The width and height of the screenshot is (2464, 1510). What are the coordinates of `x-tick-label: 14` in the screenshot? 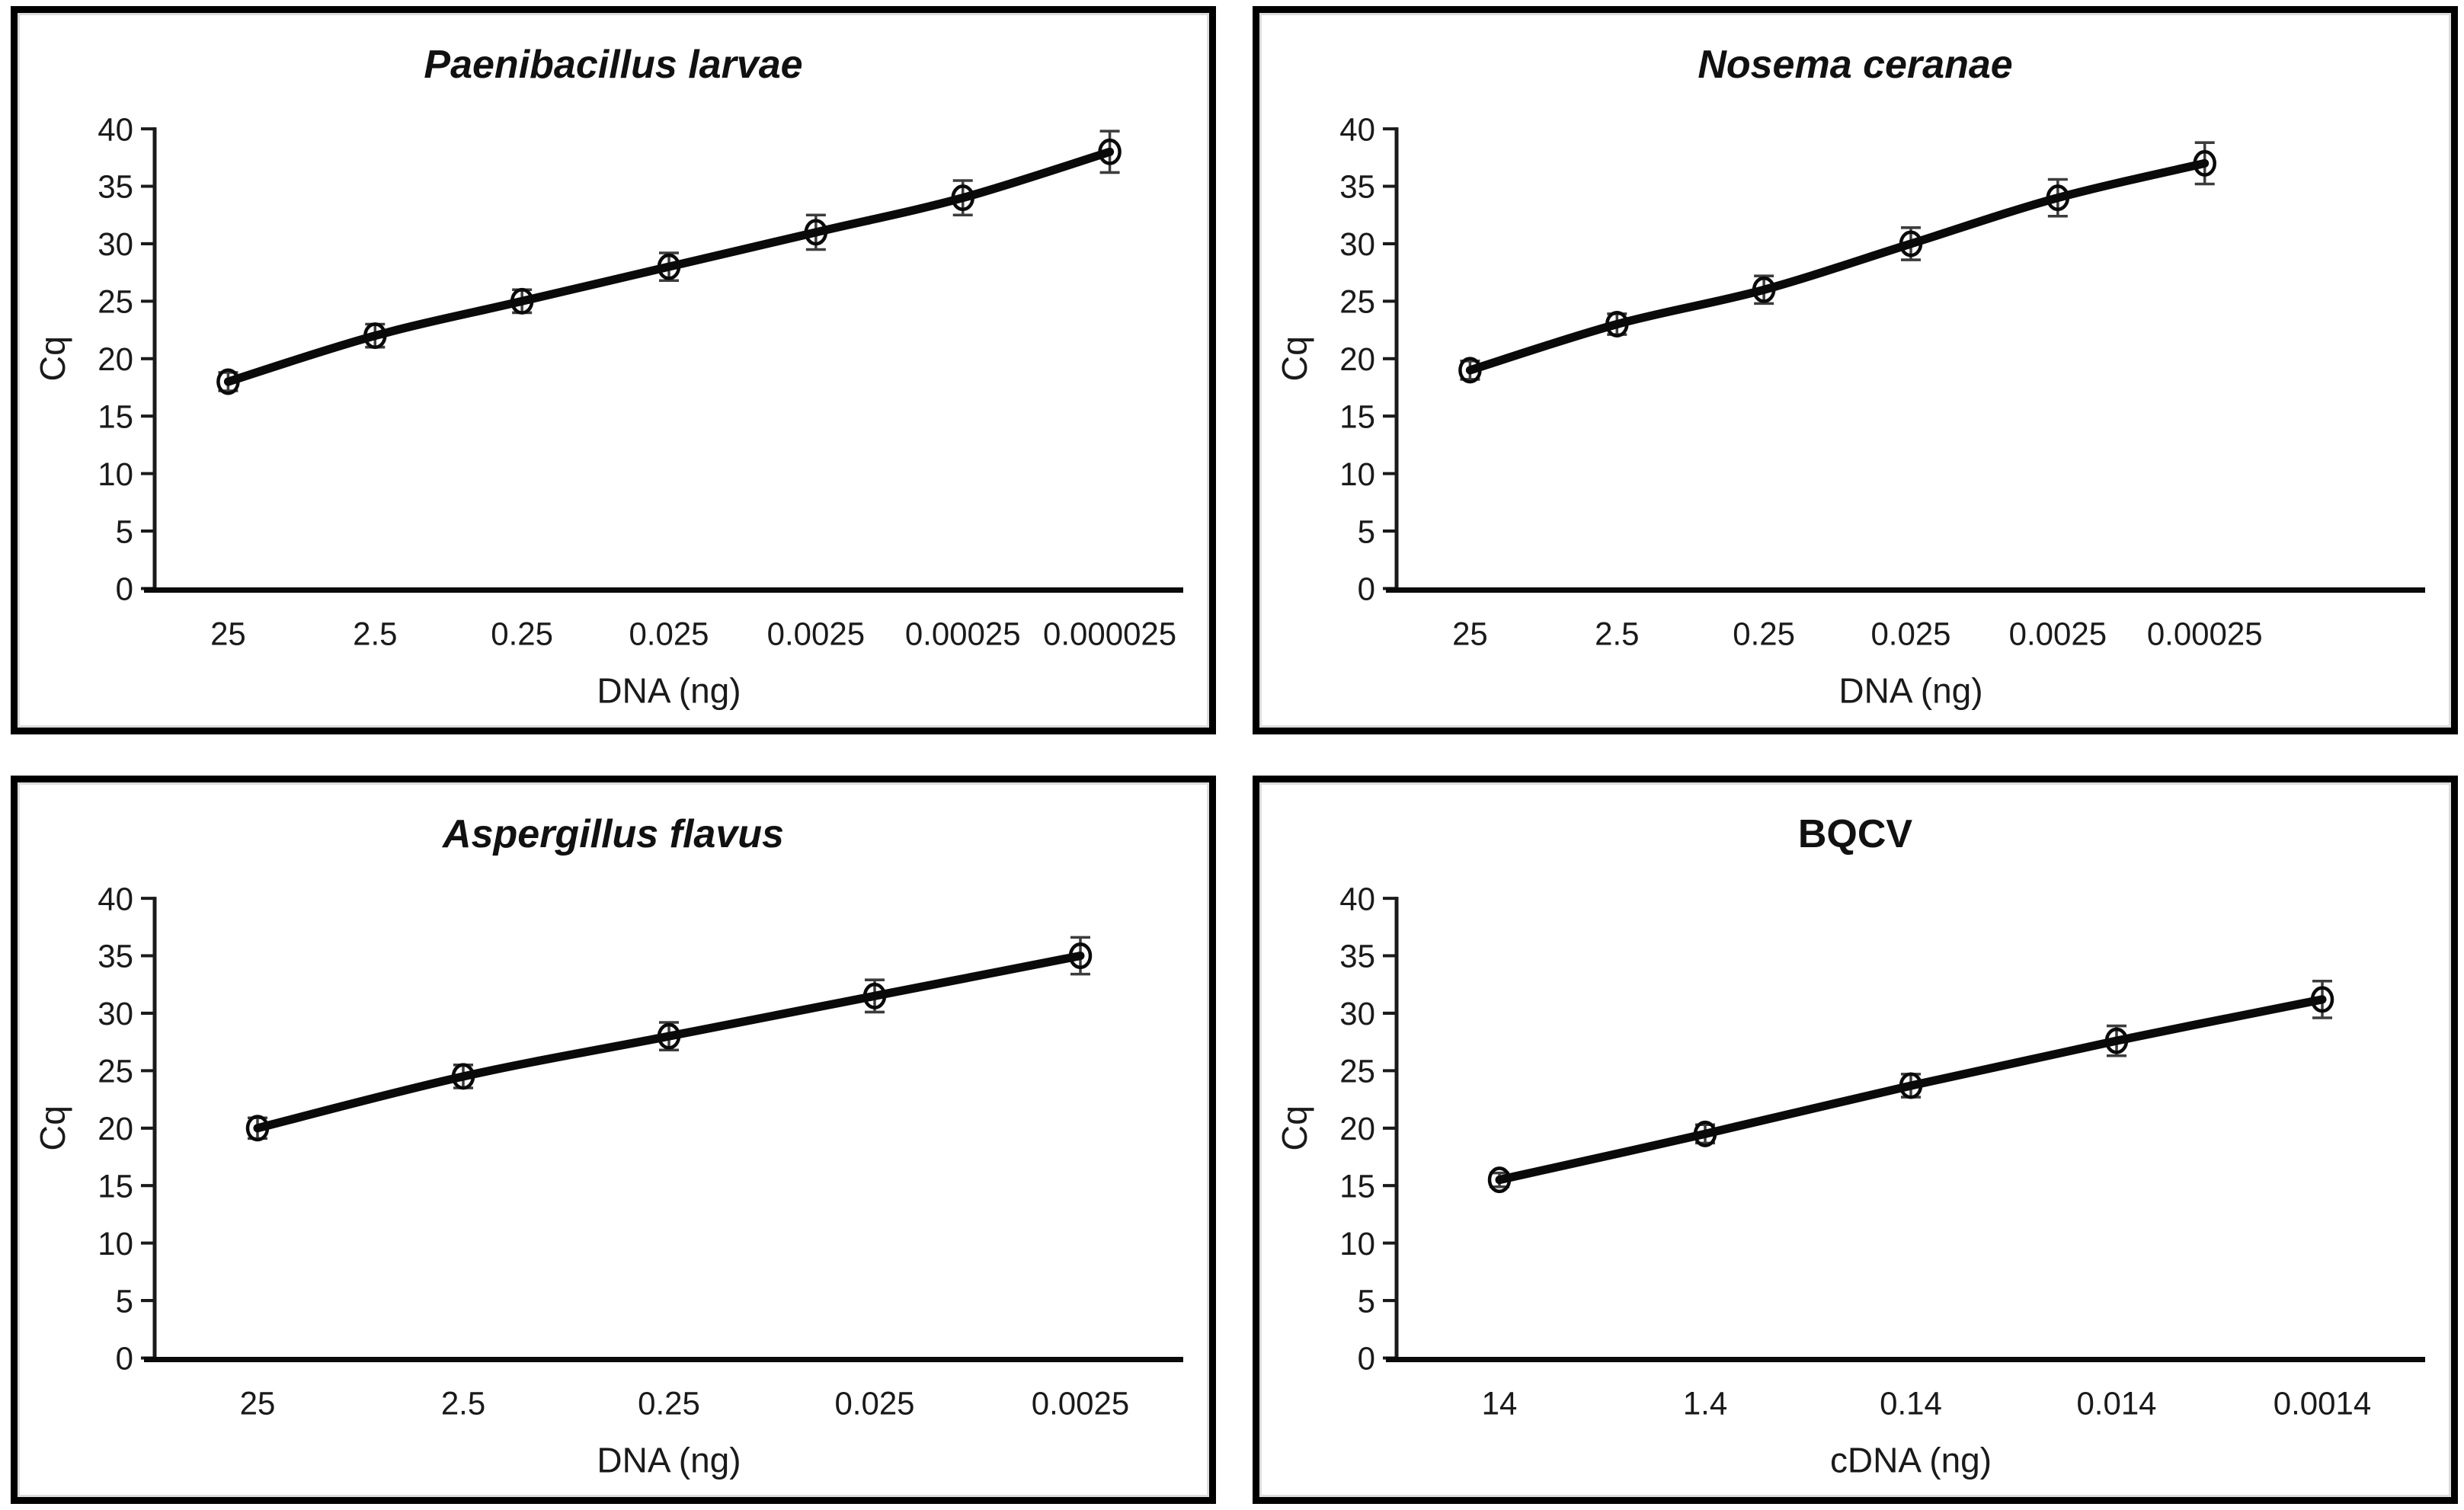 It's located at (1500, 1403).